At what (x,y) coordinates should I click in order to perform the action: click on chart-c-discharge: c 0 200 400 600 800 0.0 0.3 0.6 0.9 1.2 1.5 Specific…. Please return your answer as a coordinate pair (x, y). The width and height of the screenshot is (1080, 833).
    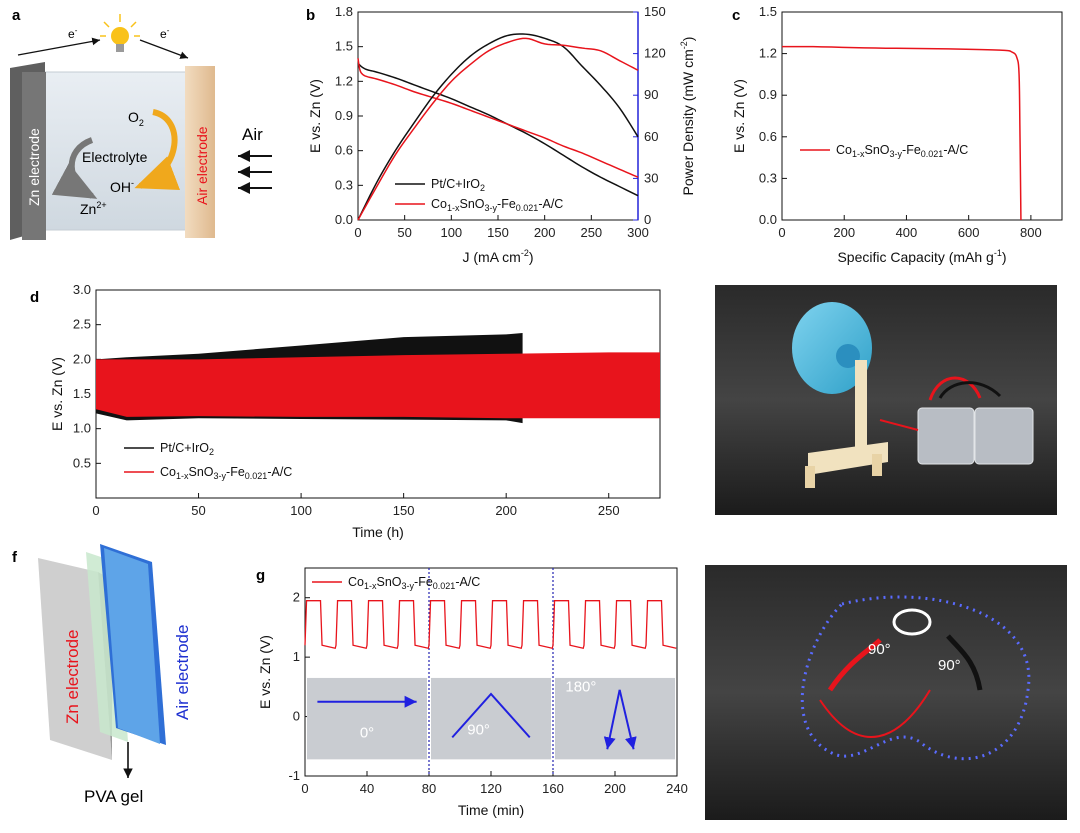
    Looking at the image, I should click on (897, 134).